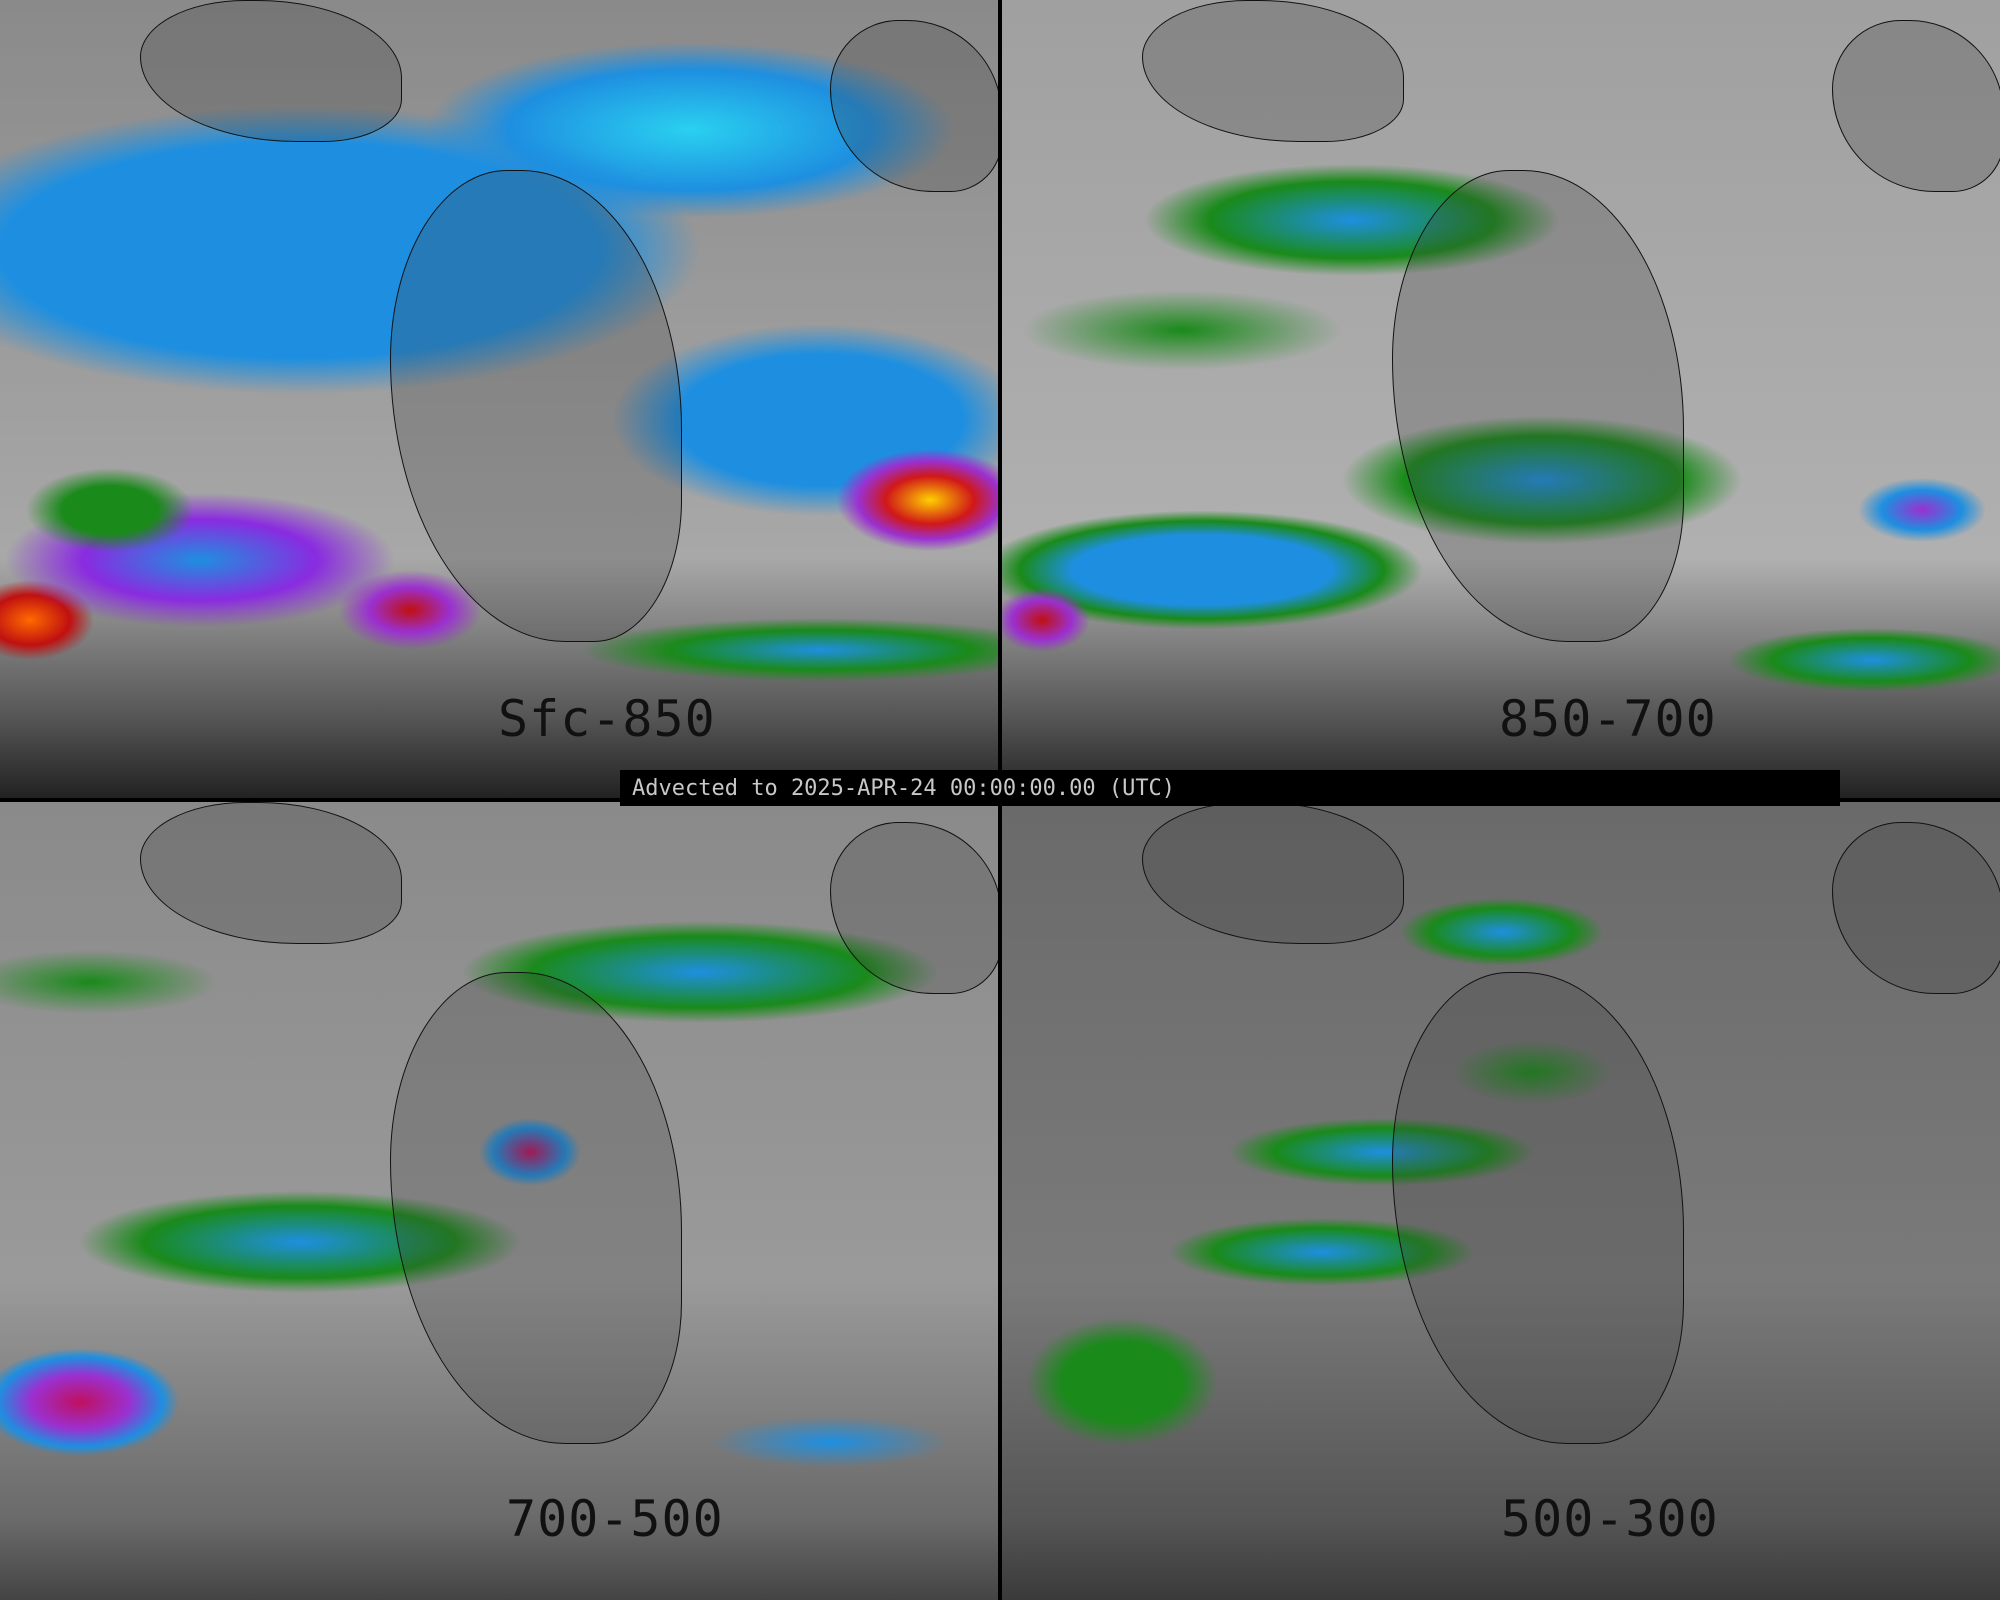  Describe the element at coordinates (607, 719) in the screenshot. I see `panel-label: Sfc-850` at that location.